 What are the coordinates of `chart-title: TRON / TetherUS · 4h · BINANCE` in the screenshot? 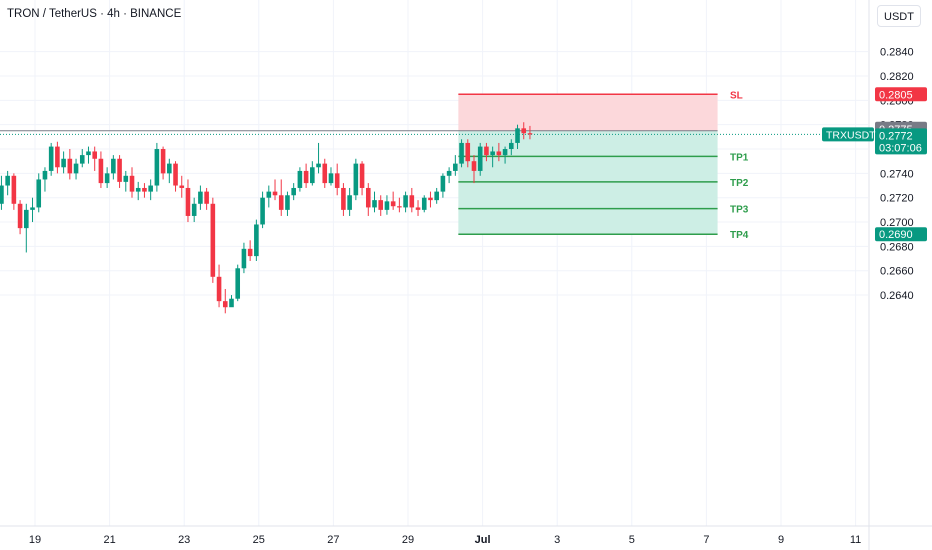 It's located at (94, 14).